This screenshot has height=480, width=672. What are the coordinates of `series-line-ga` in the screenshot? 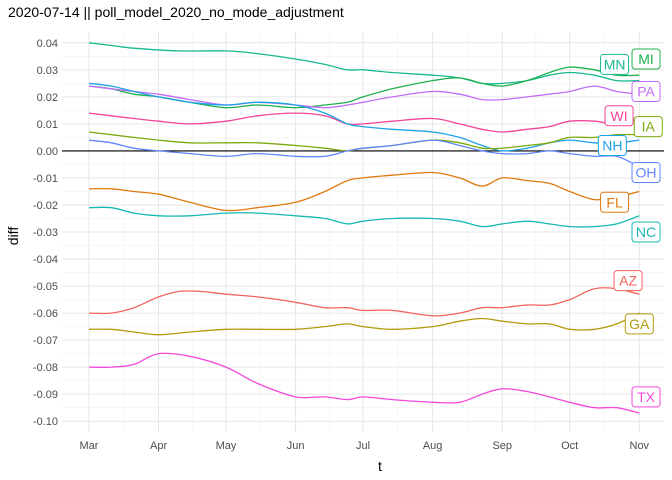 It's located at (364, 324).